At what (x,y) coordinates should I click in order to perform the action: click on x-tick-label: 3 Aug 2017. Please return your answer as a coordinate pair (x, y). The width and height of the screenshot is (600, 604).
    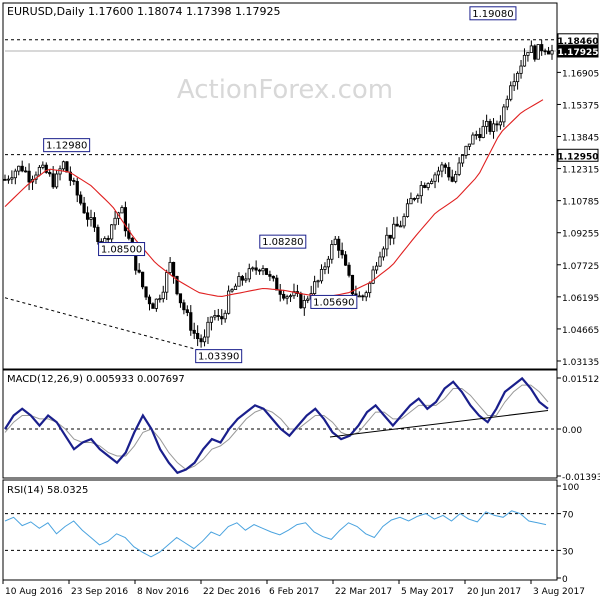
    Looking at the image, I should click on (559, 592).